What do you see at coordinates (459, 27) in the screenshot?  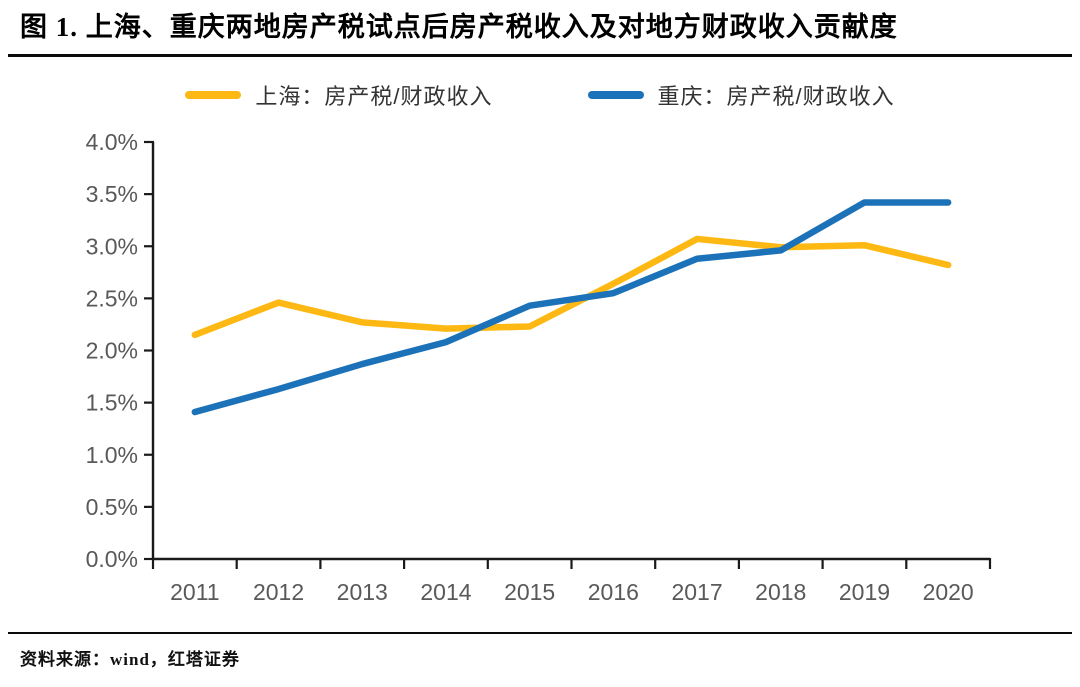 I see `figure-title: 图 1. 上海、重庆两地房产税试点后房产税收入及对地方财政收入贡献度` at bounding box center [459, 27].